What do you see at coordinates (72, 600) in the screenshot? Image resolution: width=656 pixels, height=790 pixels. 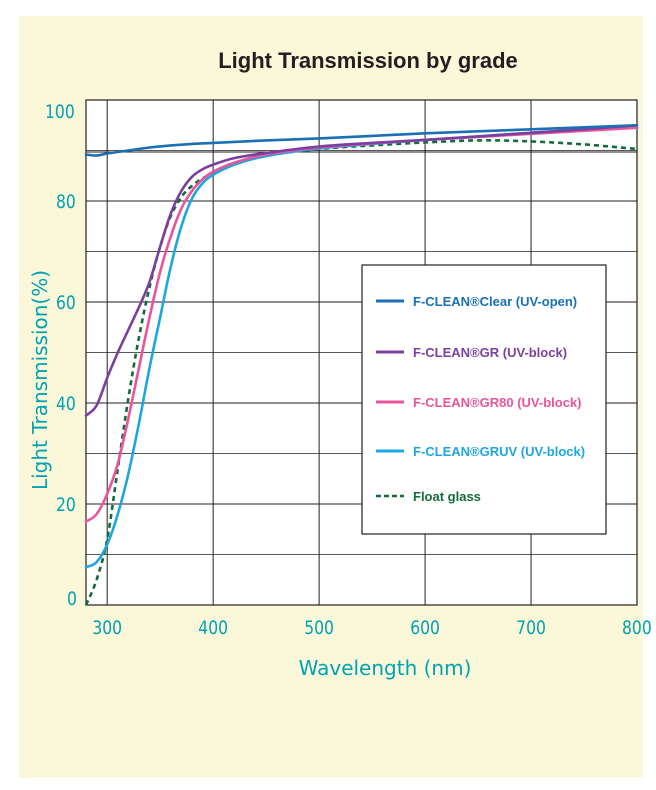 I see `y-tick-label: 0` at bounding box center [72, 600].